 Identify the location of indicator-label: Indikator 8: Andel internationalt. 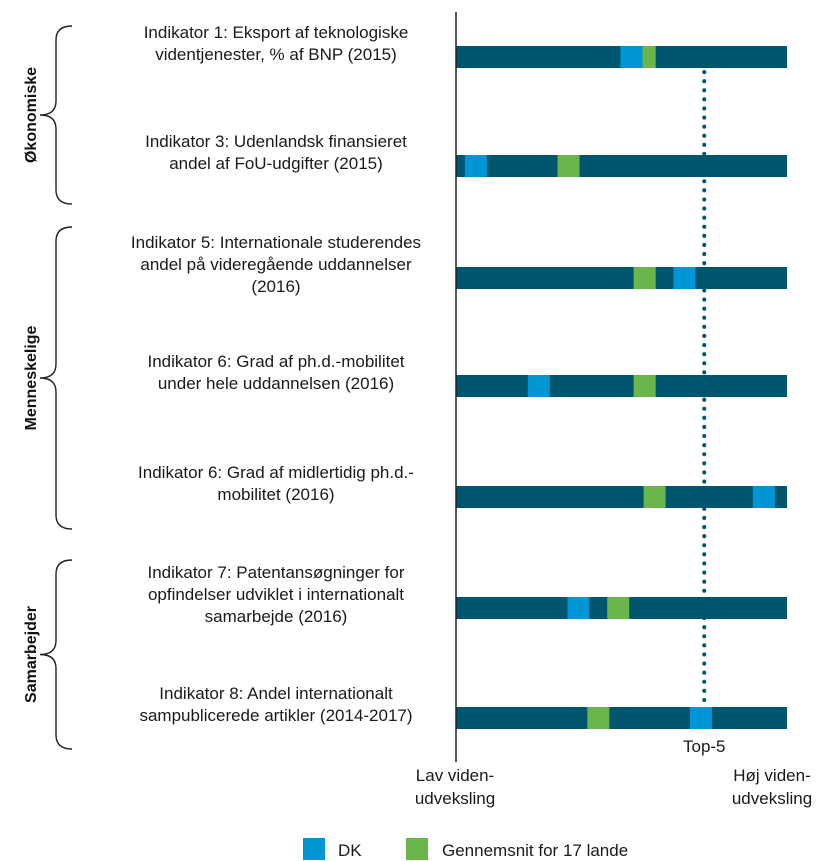
(276, 693).